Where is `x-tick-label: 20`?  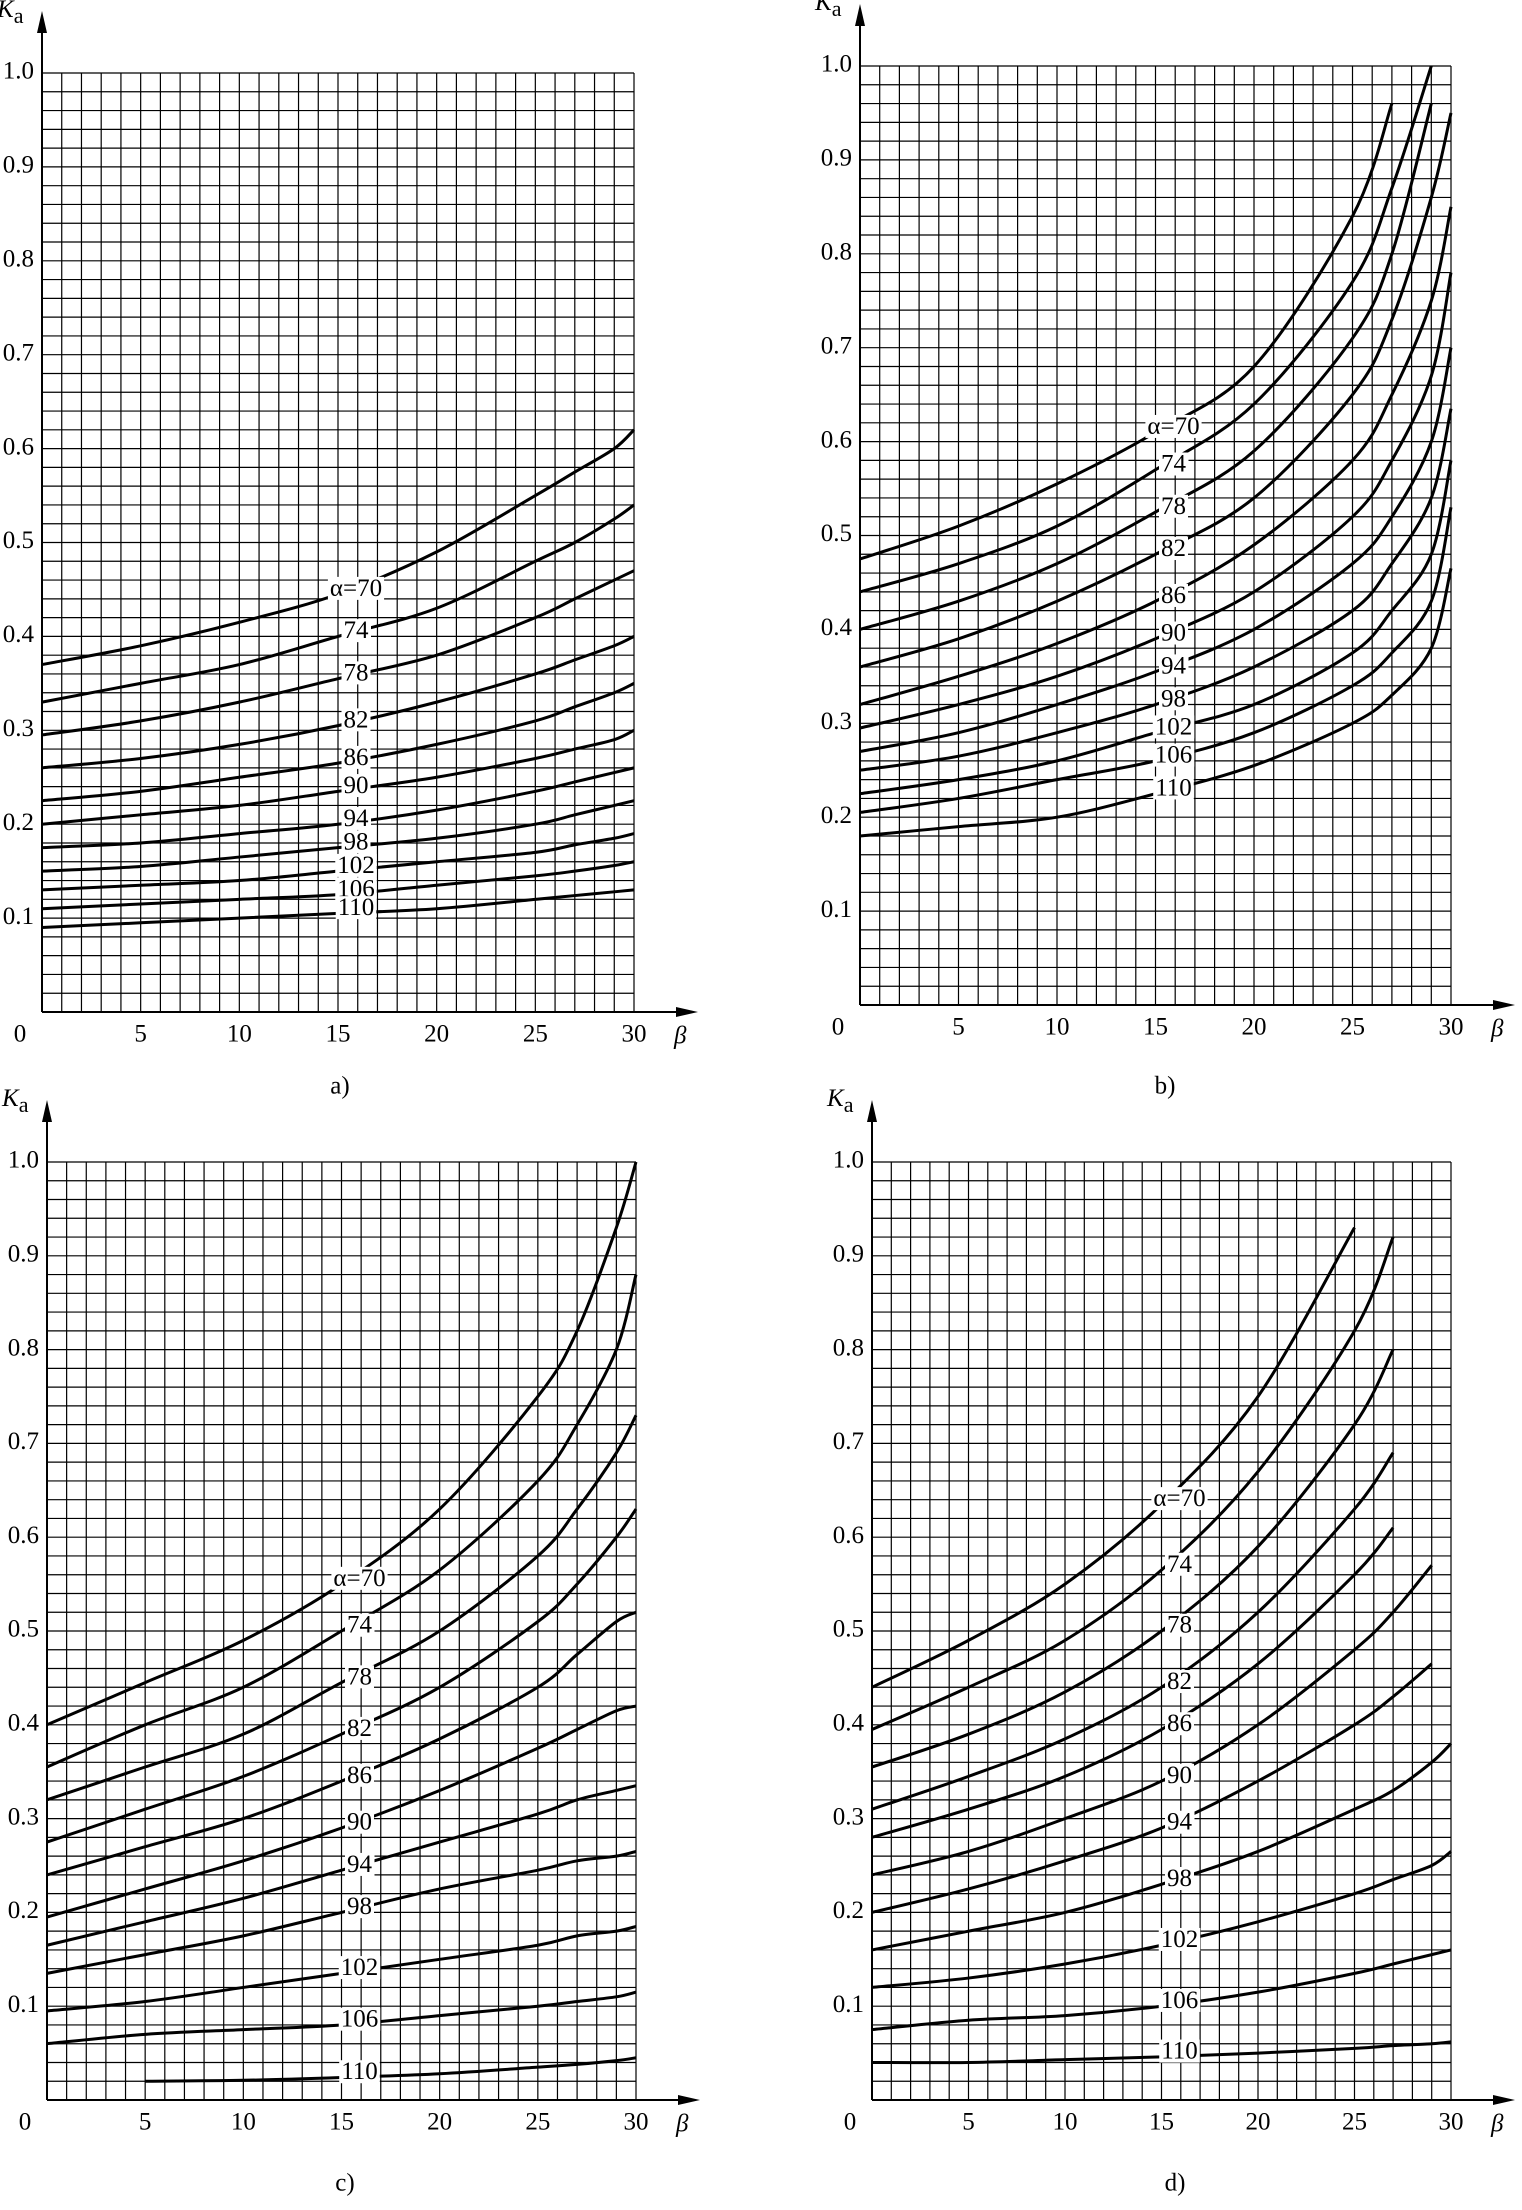 x-tick-label: 20 is located at coordinates (439, 2122).